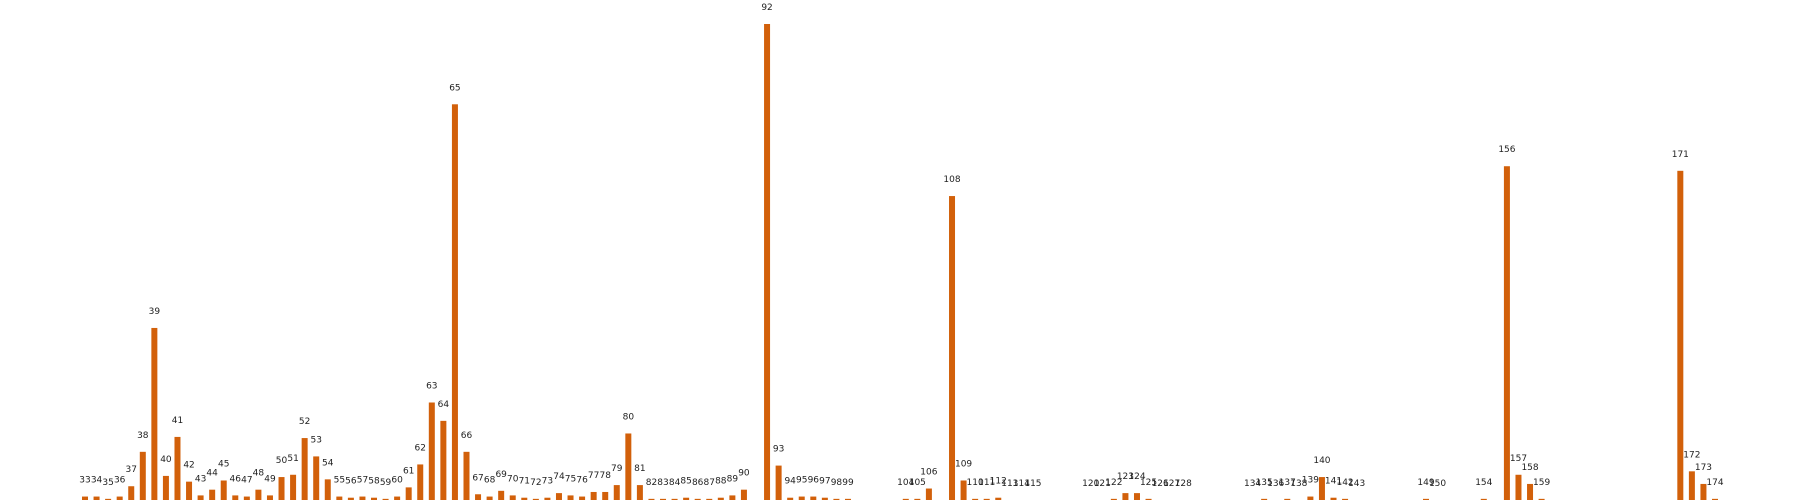 This screenshot has width=1800, height=500. Describe the element at coordinates (744, 474) in the screenshot. I see `bar-label: 90` at that location.